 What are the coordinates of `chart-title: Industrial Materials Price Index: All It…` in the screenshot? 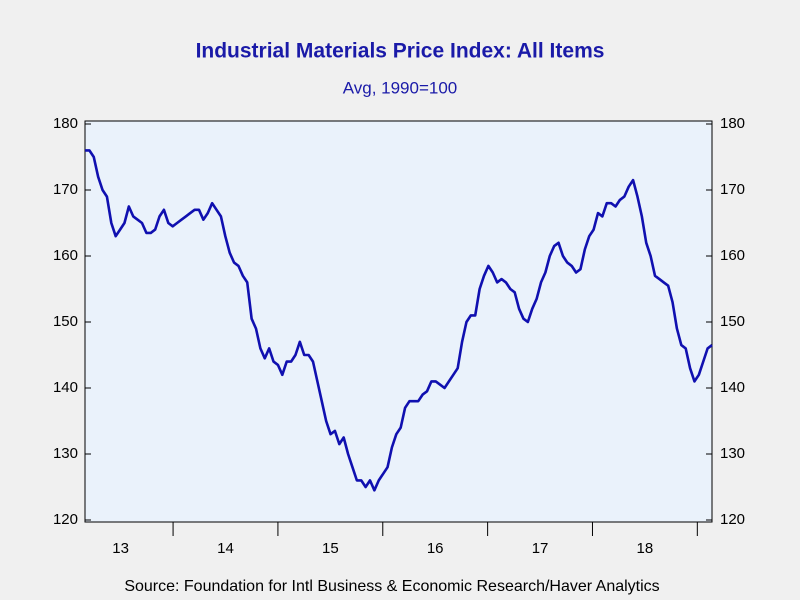 It's located at (400, 51).